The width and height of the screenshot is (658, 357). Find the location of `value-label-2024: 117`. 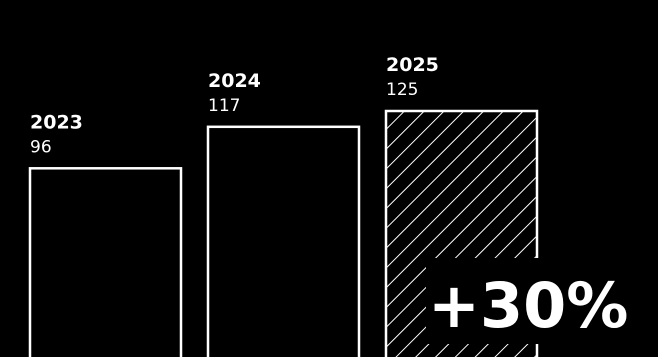

value-label-2024: 117 is located at coordinates (224, 106).